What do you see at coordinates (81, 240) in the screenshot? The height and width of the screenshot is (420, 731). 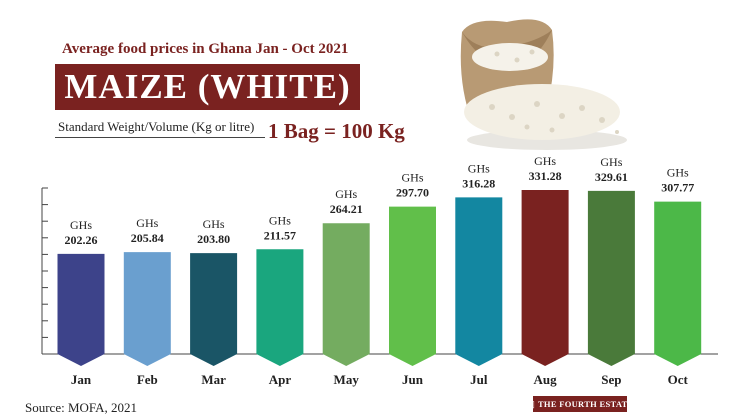 I see `value-label: 202.26` at bounding box center [81, 240].